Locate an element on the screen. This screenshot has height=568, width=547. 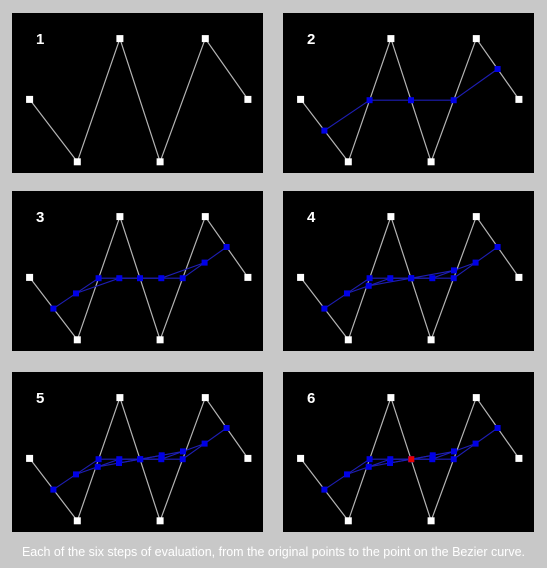
curve-point is located at coordinates (411, 459).